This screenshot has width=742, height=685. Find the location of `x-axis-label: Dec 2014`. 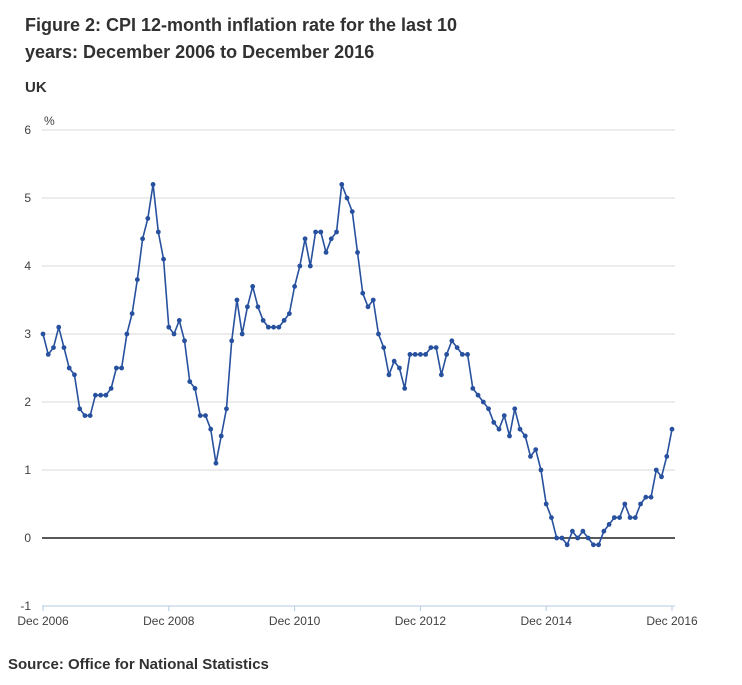

x-axis-label: Dec 2014 is located at coordinates (547, 621).